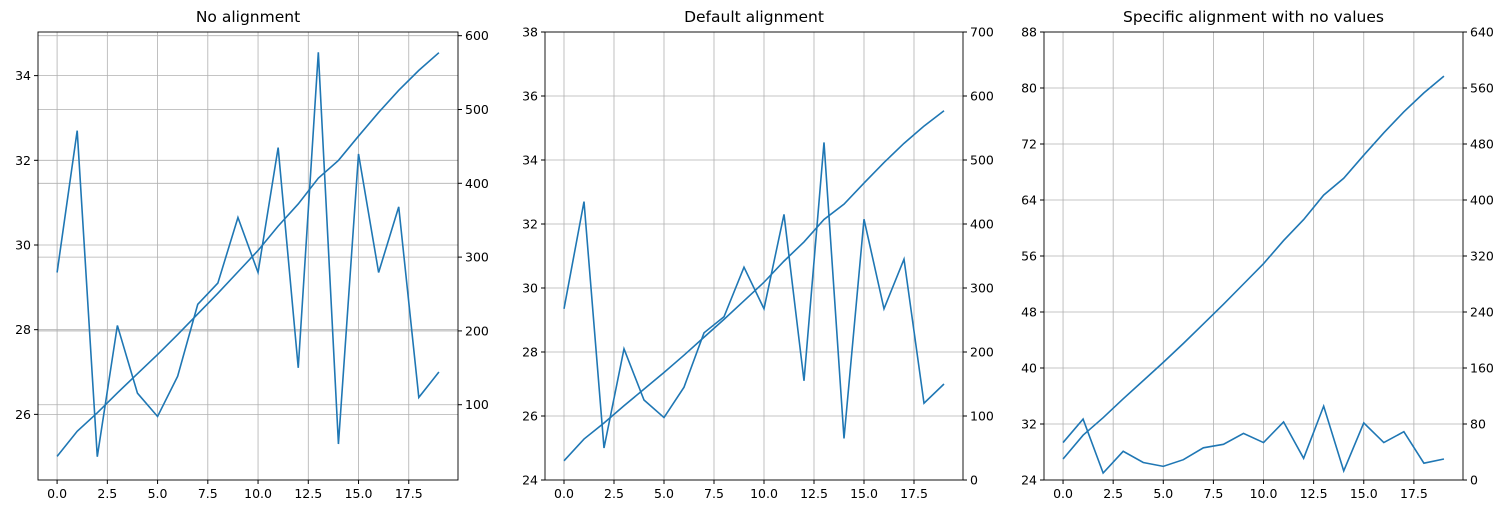 The image size is (1511, 511). What do you see at coordinates (754, 17) in the screenshot?
I see `chart-title: Default alignment` at bounding box center [754, 17].